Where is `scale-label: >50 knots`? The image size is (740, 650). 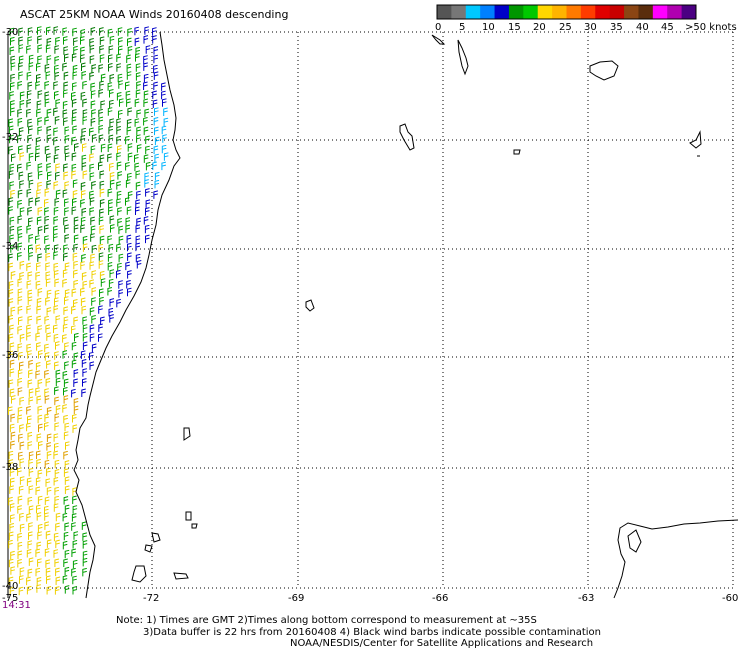
scale-label: >50 knots is located at coordinates (711, 27).